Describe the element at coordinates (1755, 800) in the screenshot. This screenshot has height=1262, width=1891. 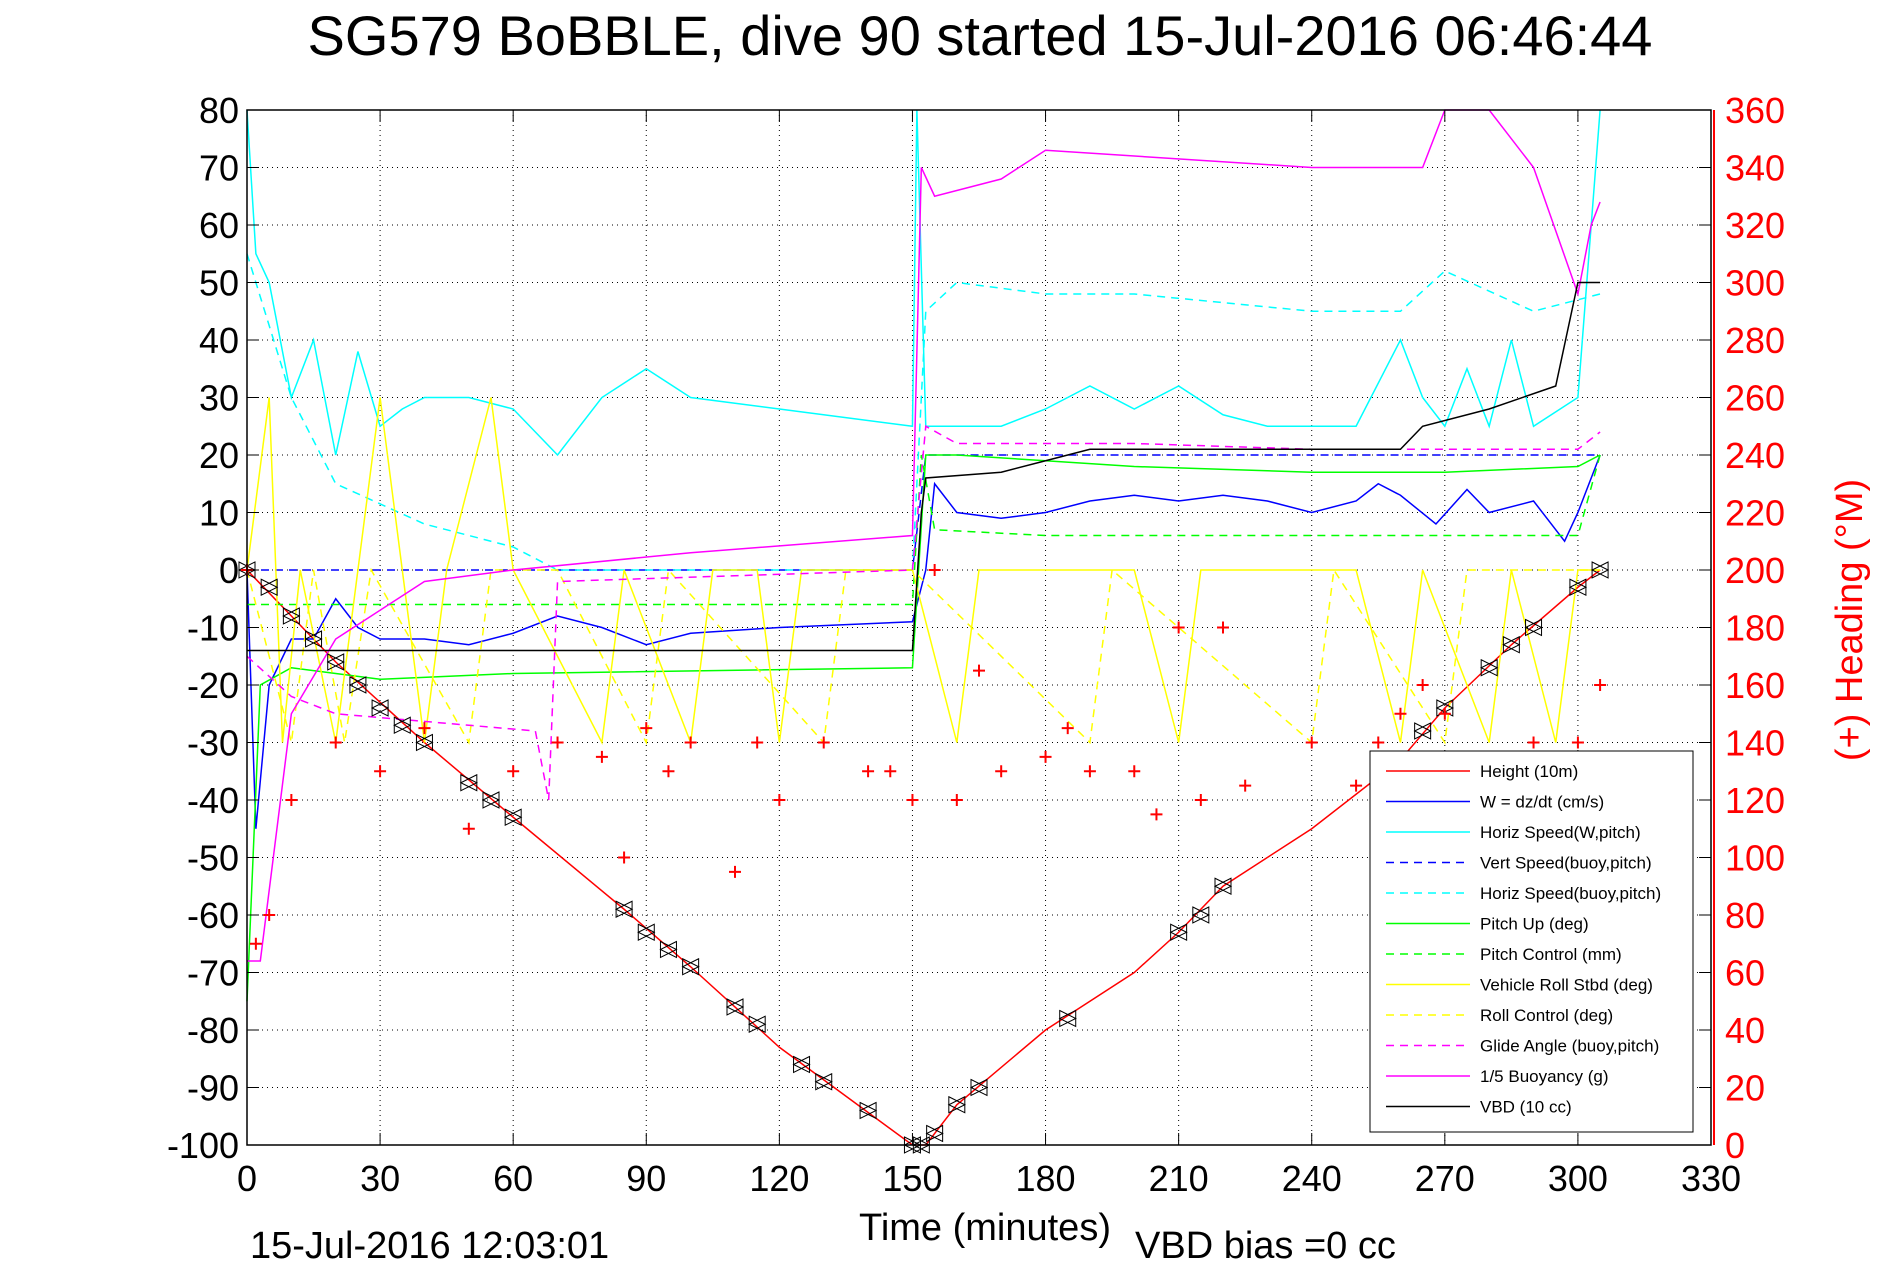
I see `right-y-tick-label: 120` at that location.